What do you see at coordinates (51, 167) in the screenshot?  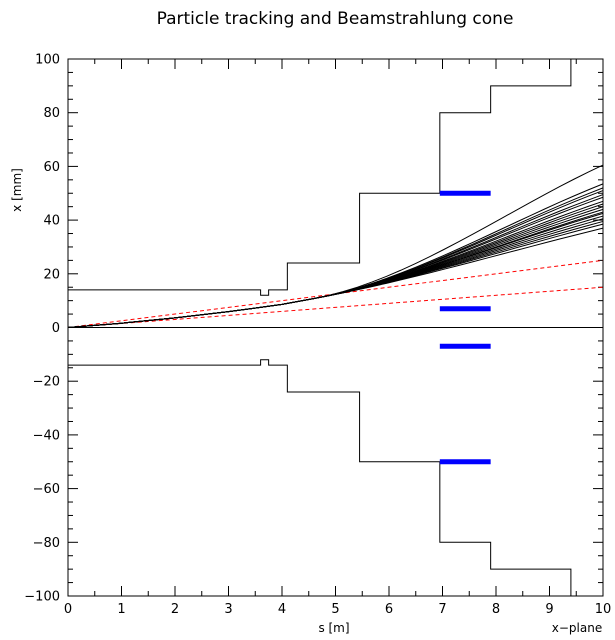 I see `y-tick-label: 60` at bounding box center [51, 167].